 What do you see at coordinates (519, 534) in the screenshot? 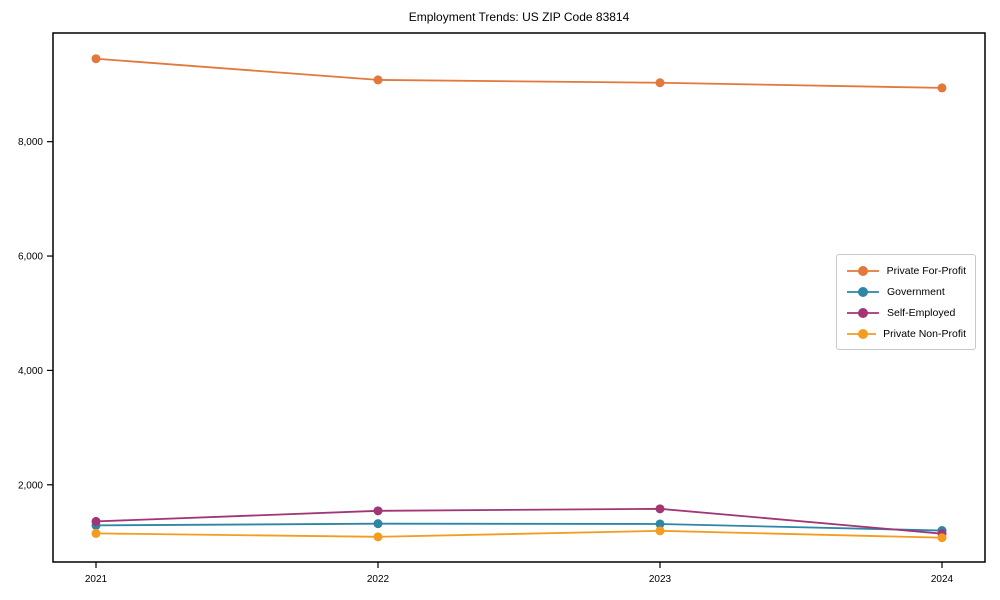
I see `series-line-private-non-profit` at bounding box center [519, 534].